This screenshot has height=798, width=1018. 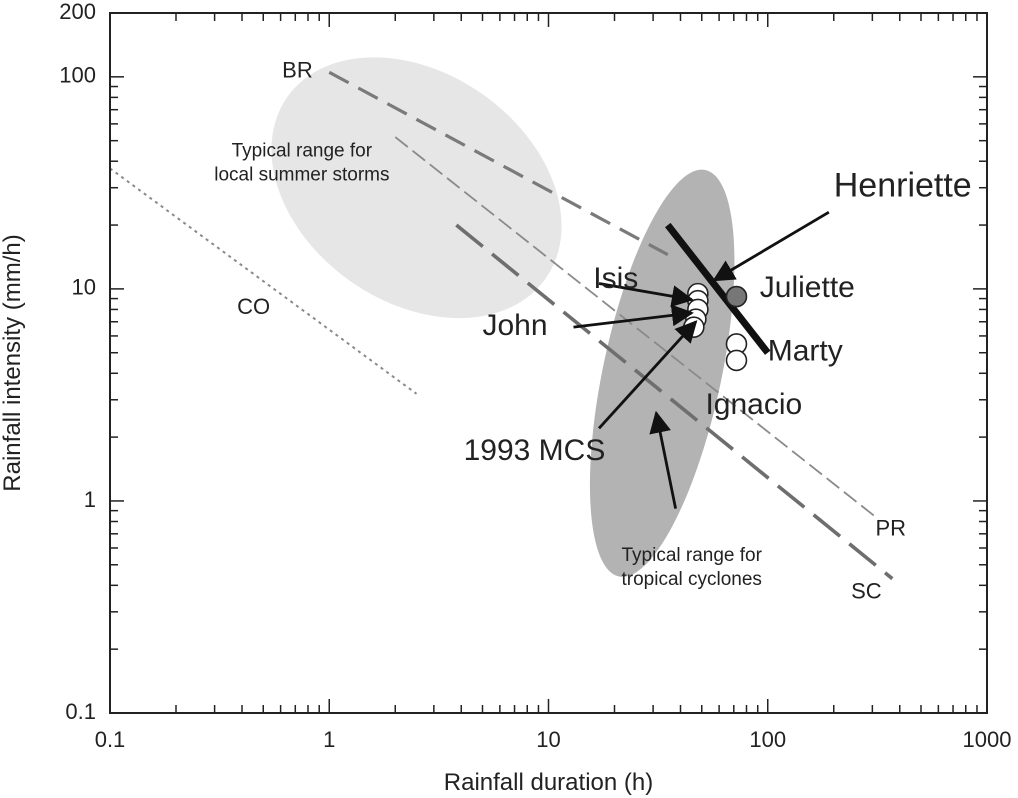 I want to click on y-tick-label: 100, so click(x=77, y=75).